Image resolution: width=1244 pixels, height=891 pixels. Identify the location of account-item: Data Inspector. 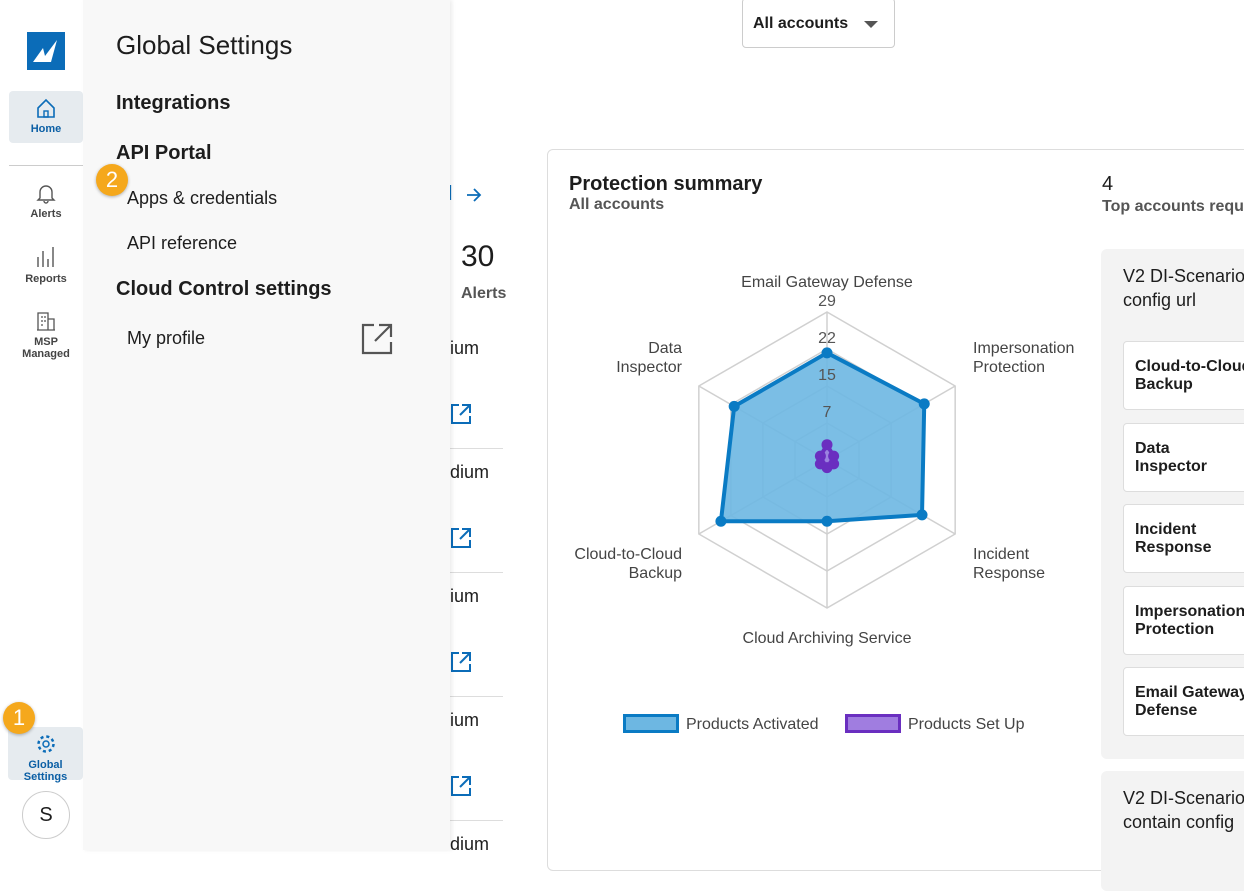
(1183, 457).